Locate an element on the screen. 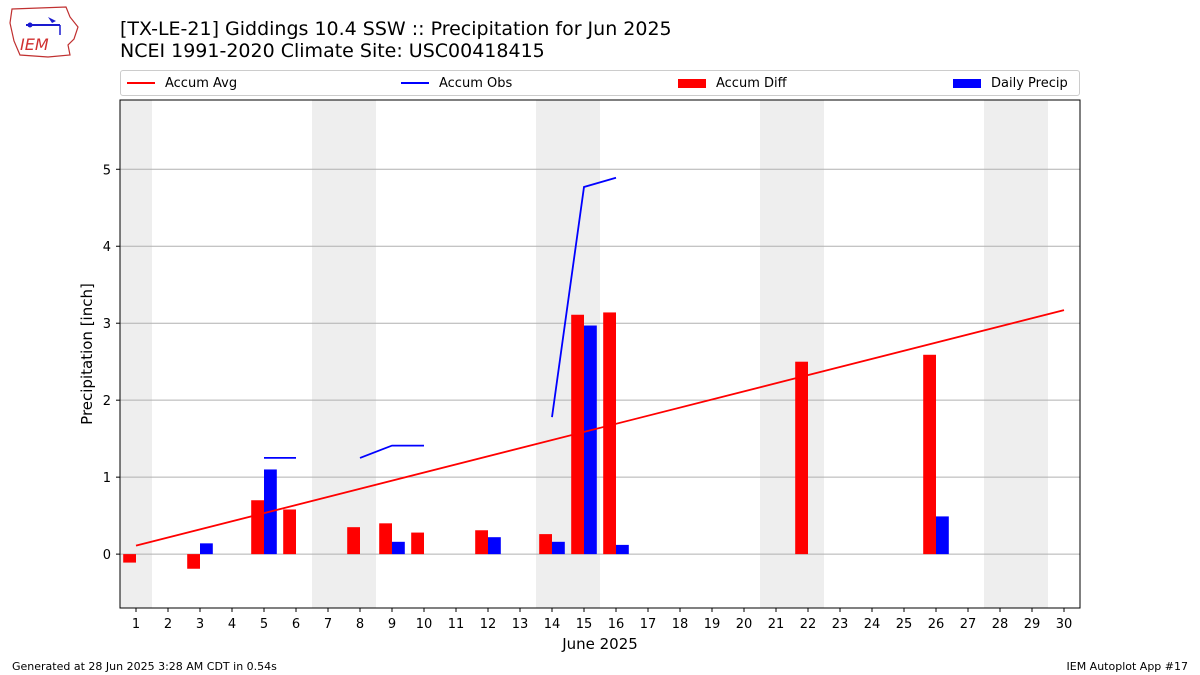 Image resolution: width=1200 pixels, height=675 pixels. x-tick-label-10: 10 is located at coordinates (424, 624).